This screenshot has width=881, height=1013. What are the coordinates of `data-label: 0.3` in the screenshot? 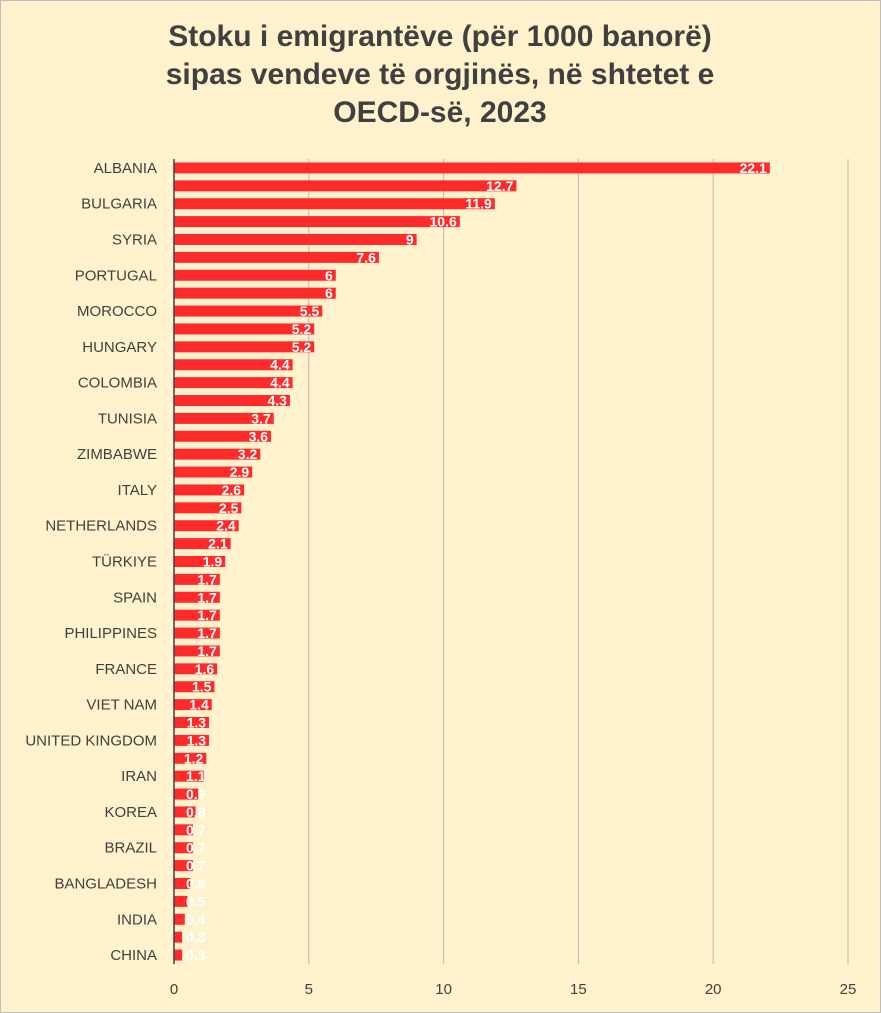 It's located at (196, 937).